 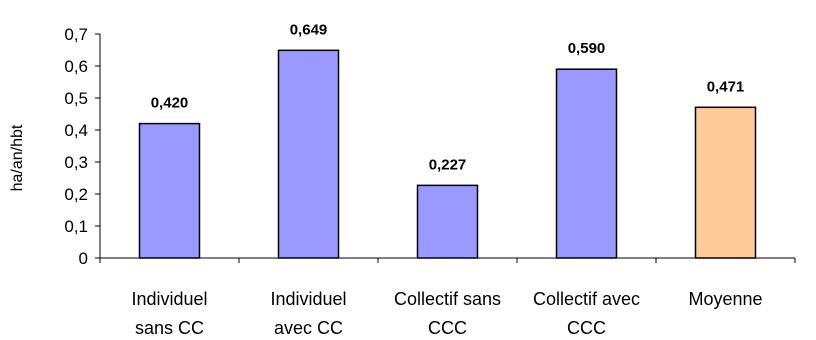 I want to click on bar-value-label: 0,649, so click(x=309, y=29).